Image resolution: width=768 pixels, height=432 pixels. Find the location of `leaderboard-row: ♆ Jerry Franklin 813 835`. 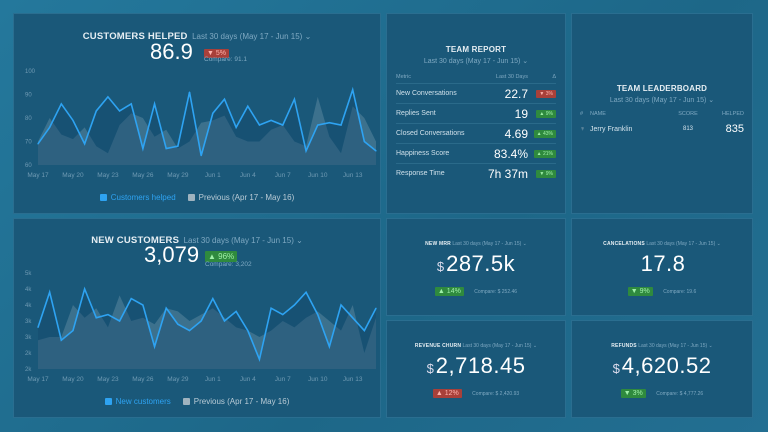

leaderboard-row: ♆ Jerry Franklin 813 835 is located at coordinates (662, 129).